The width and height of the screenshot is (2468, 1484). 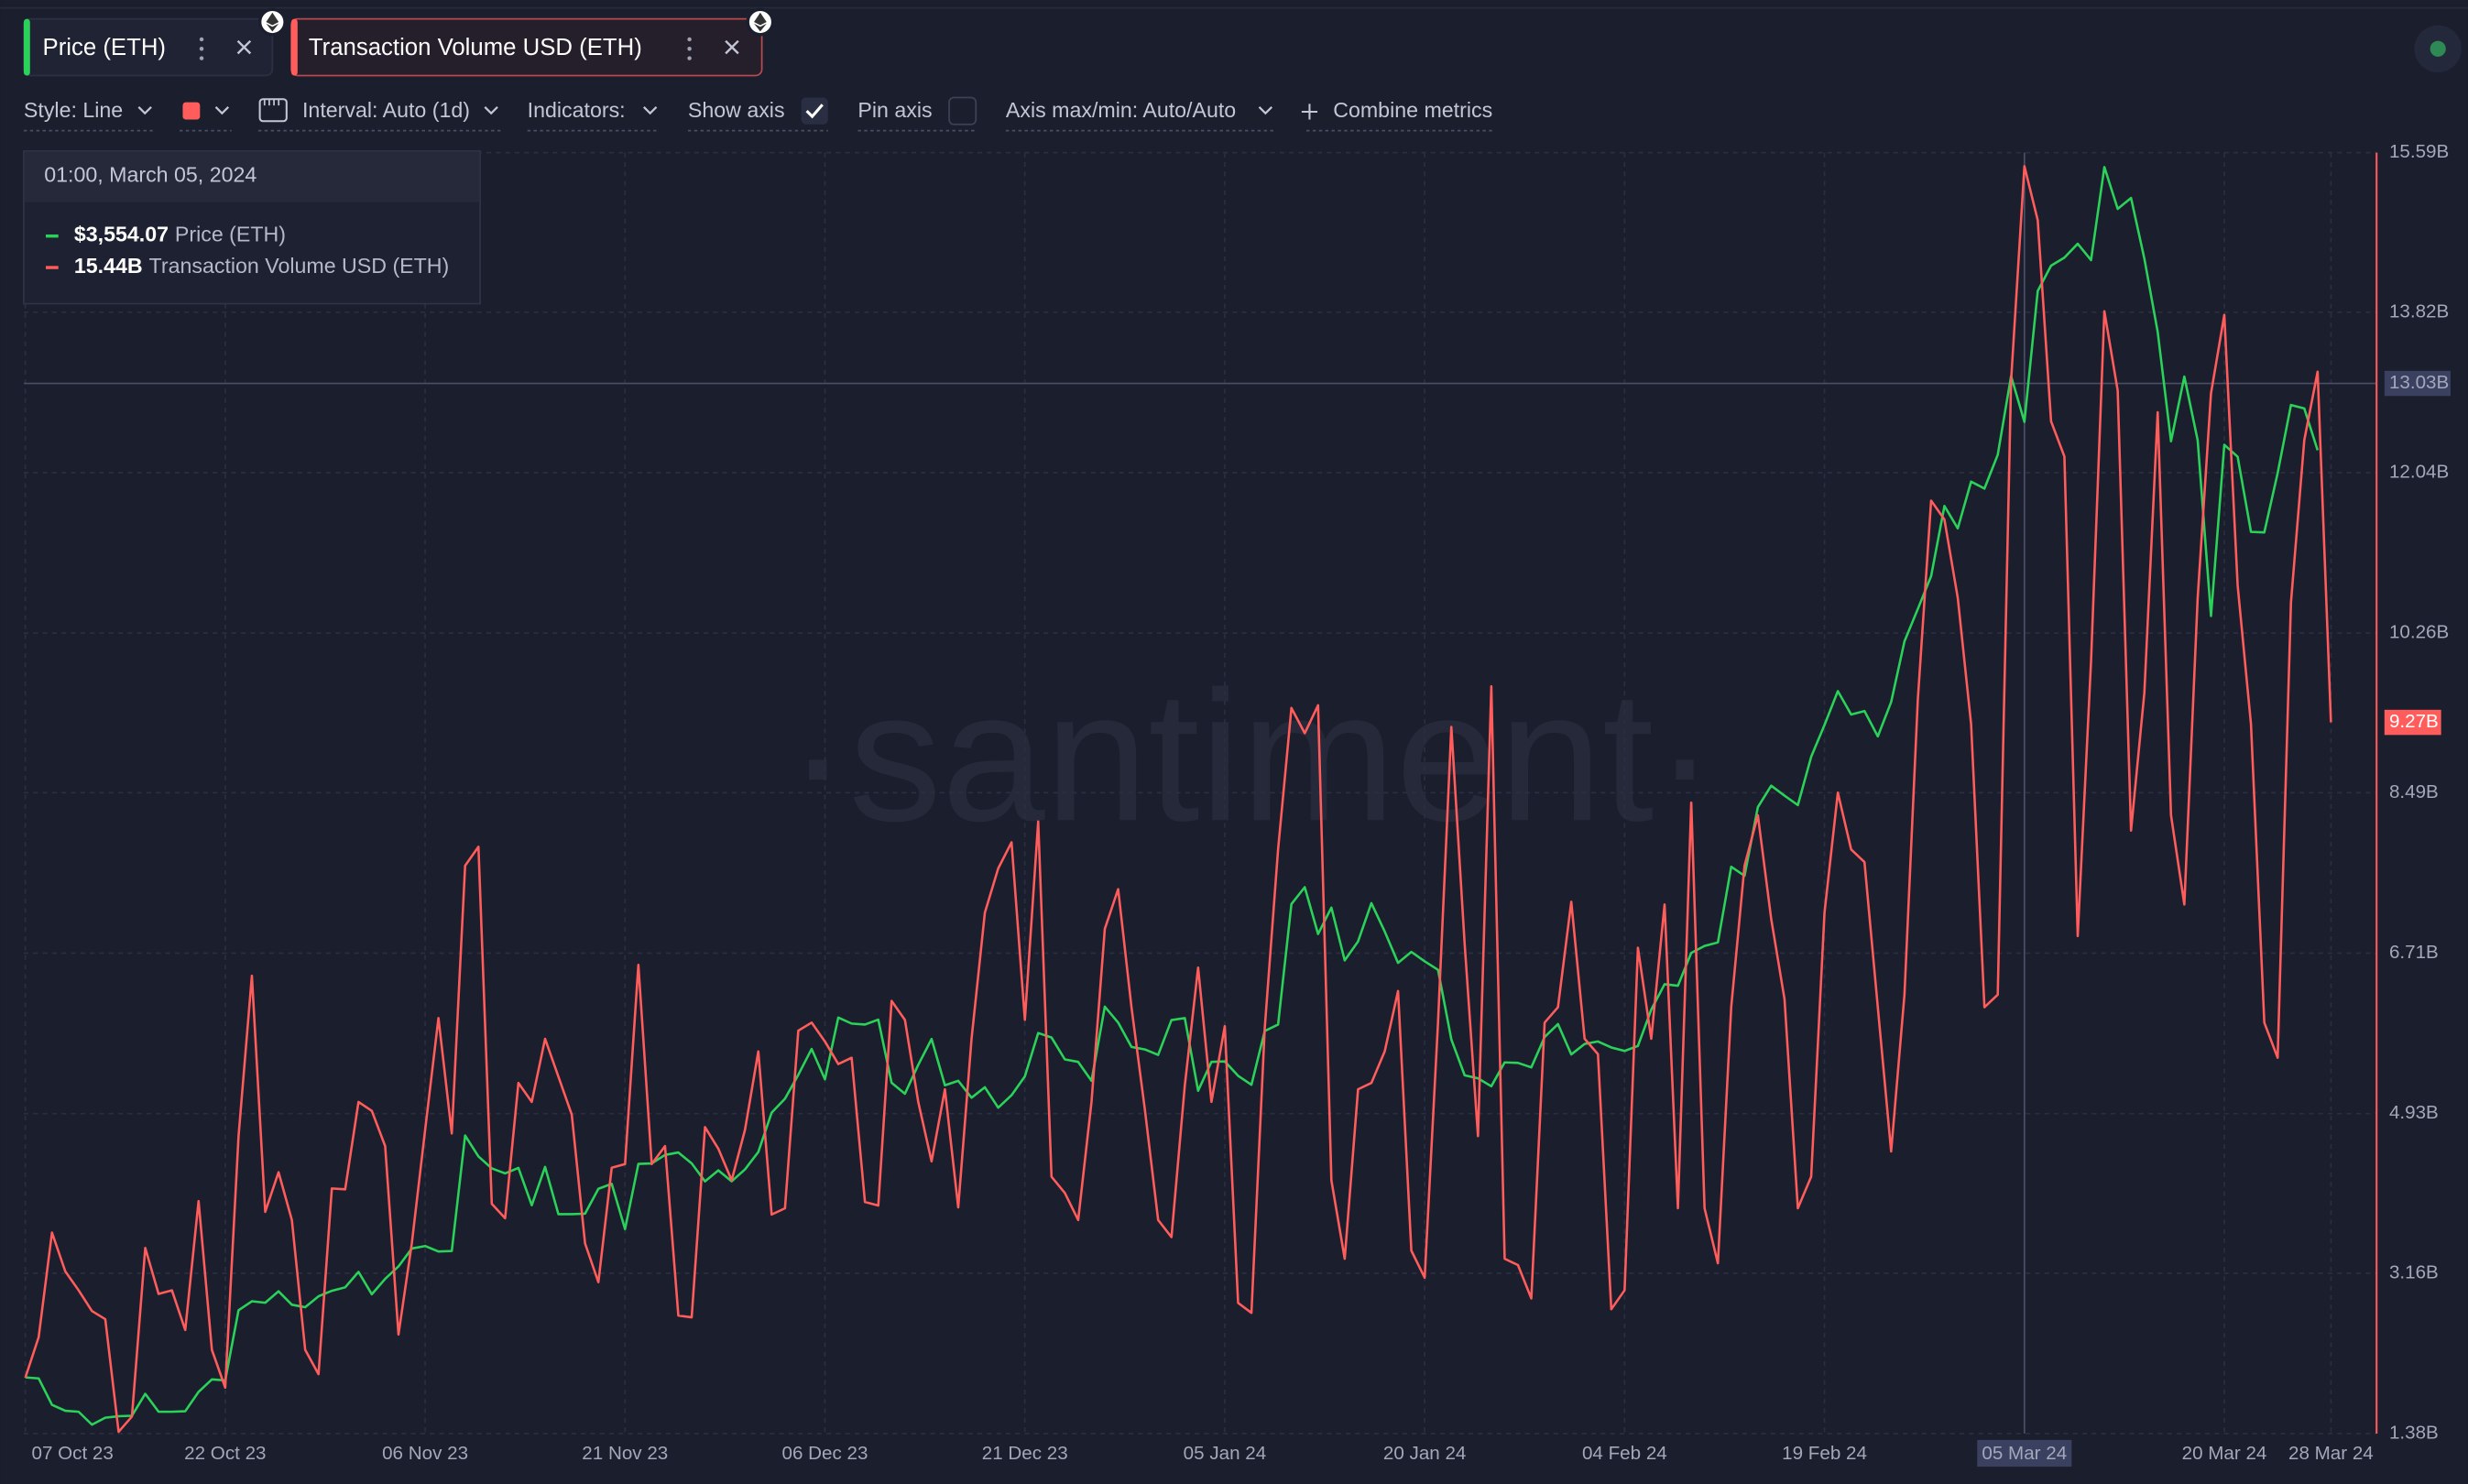 What do you see at coordinates (299, 266) in the screenshot?
I see `tooltip-series-name: Transaction Volume USD (ETH)` at bounding box center [299, 266].